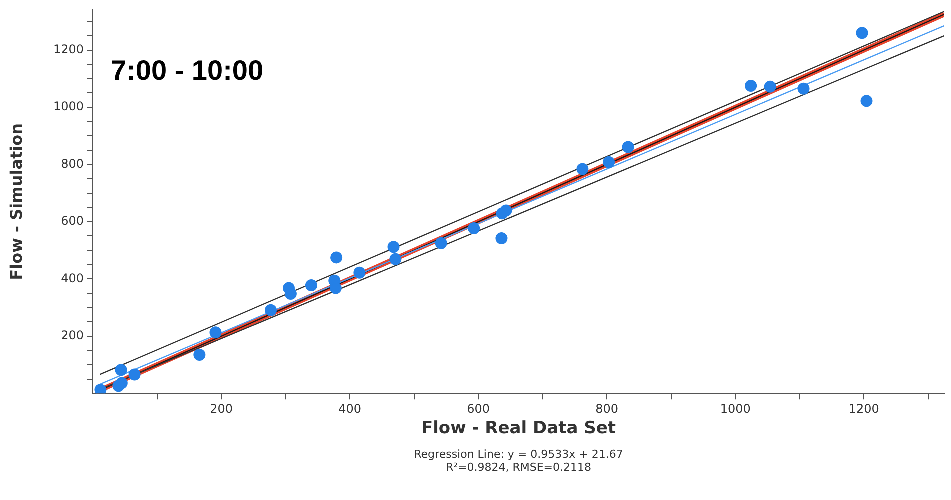  I want to click on x-tick-label: 200, so click(221, 409).